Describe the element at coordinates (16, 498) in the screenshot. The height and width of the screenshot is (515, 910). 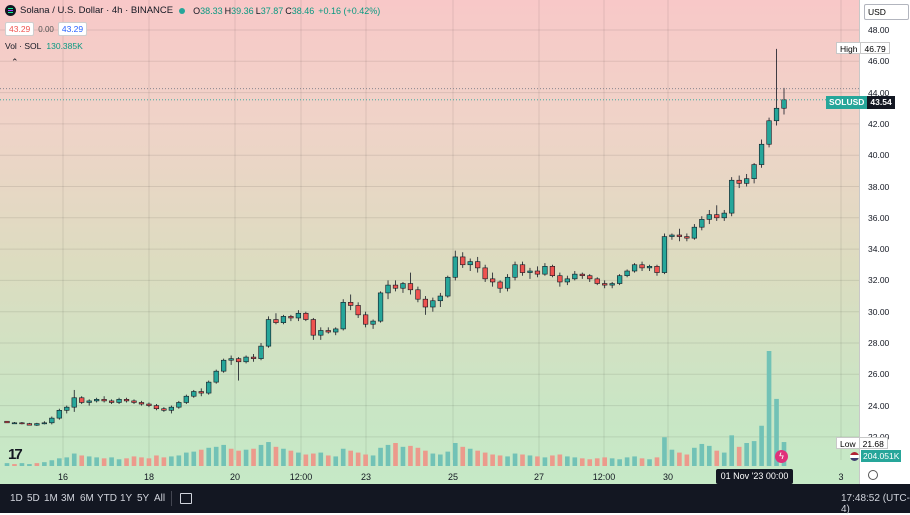
I see `range-button-1d: 1D` at that location.